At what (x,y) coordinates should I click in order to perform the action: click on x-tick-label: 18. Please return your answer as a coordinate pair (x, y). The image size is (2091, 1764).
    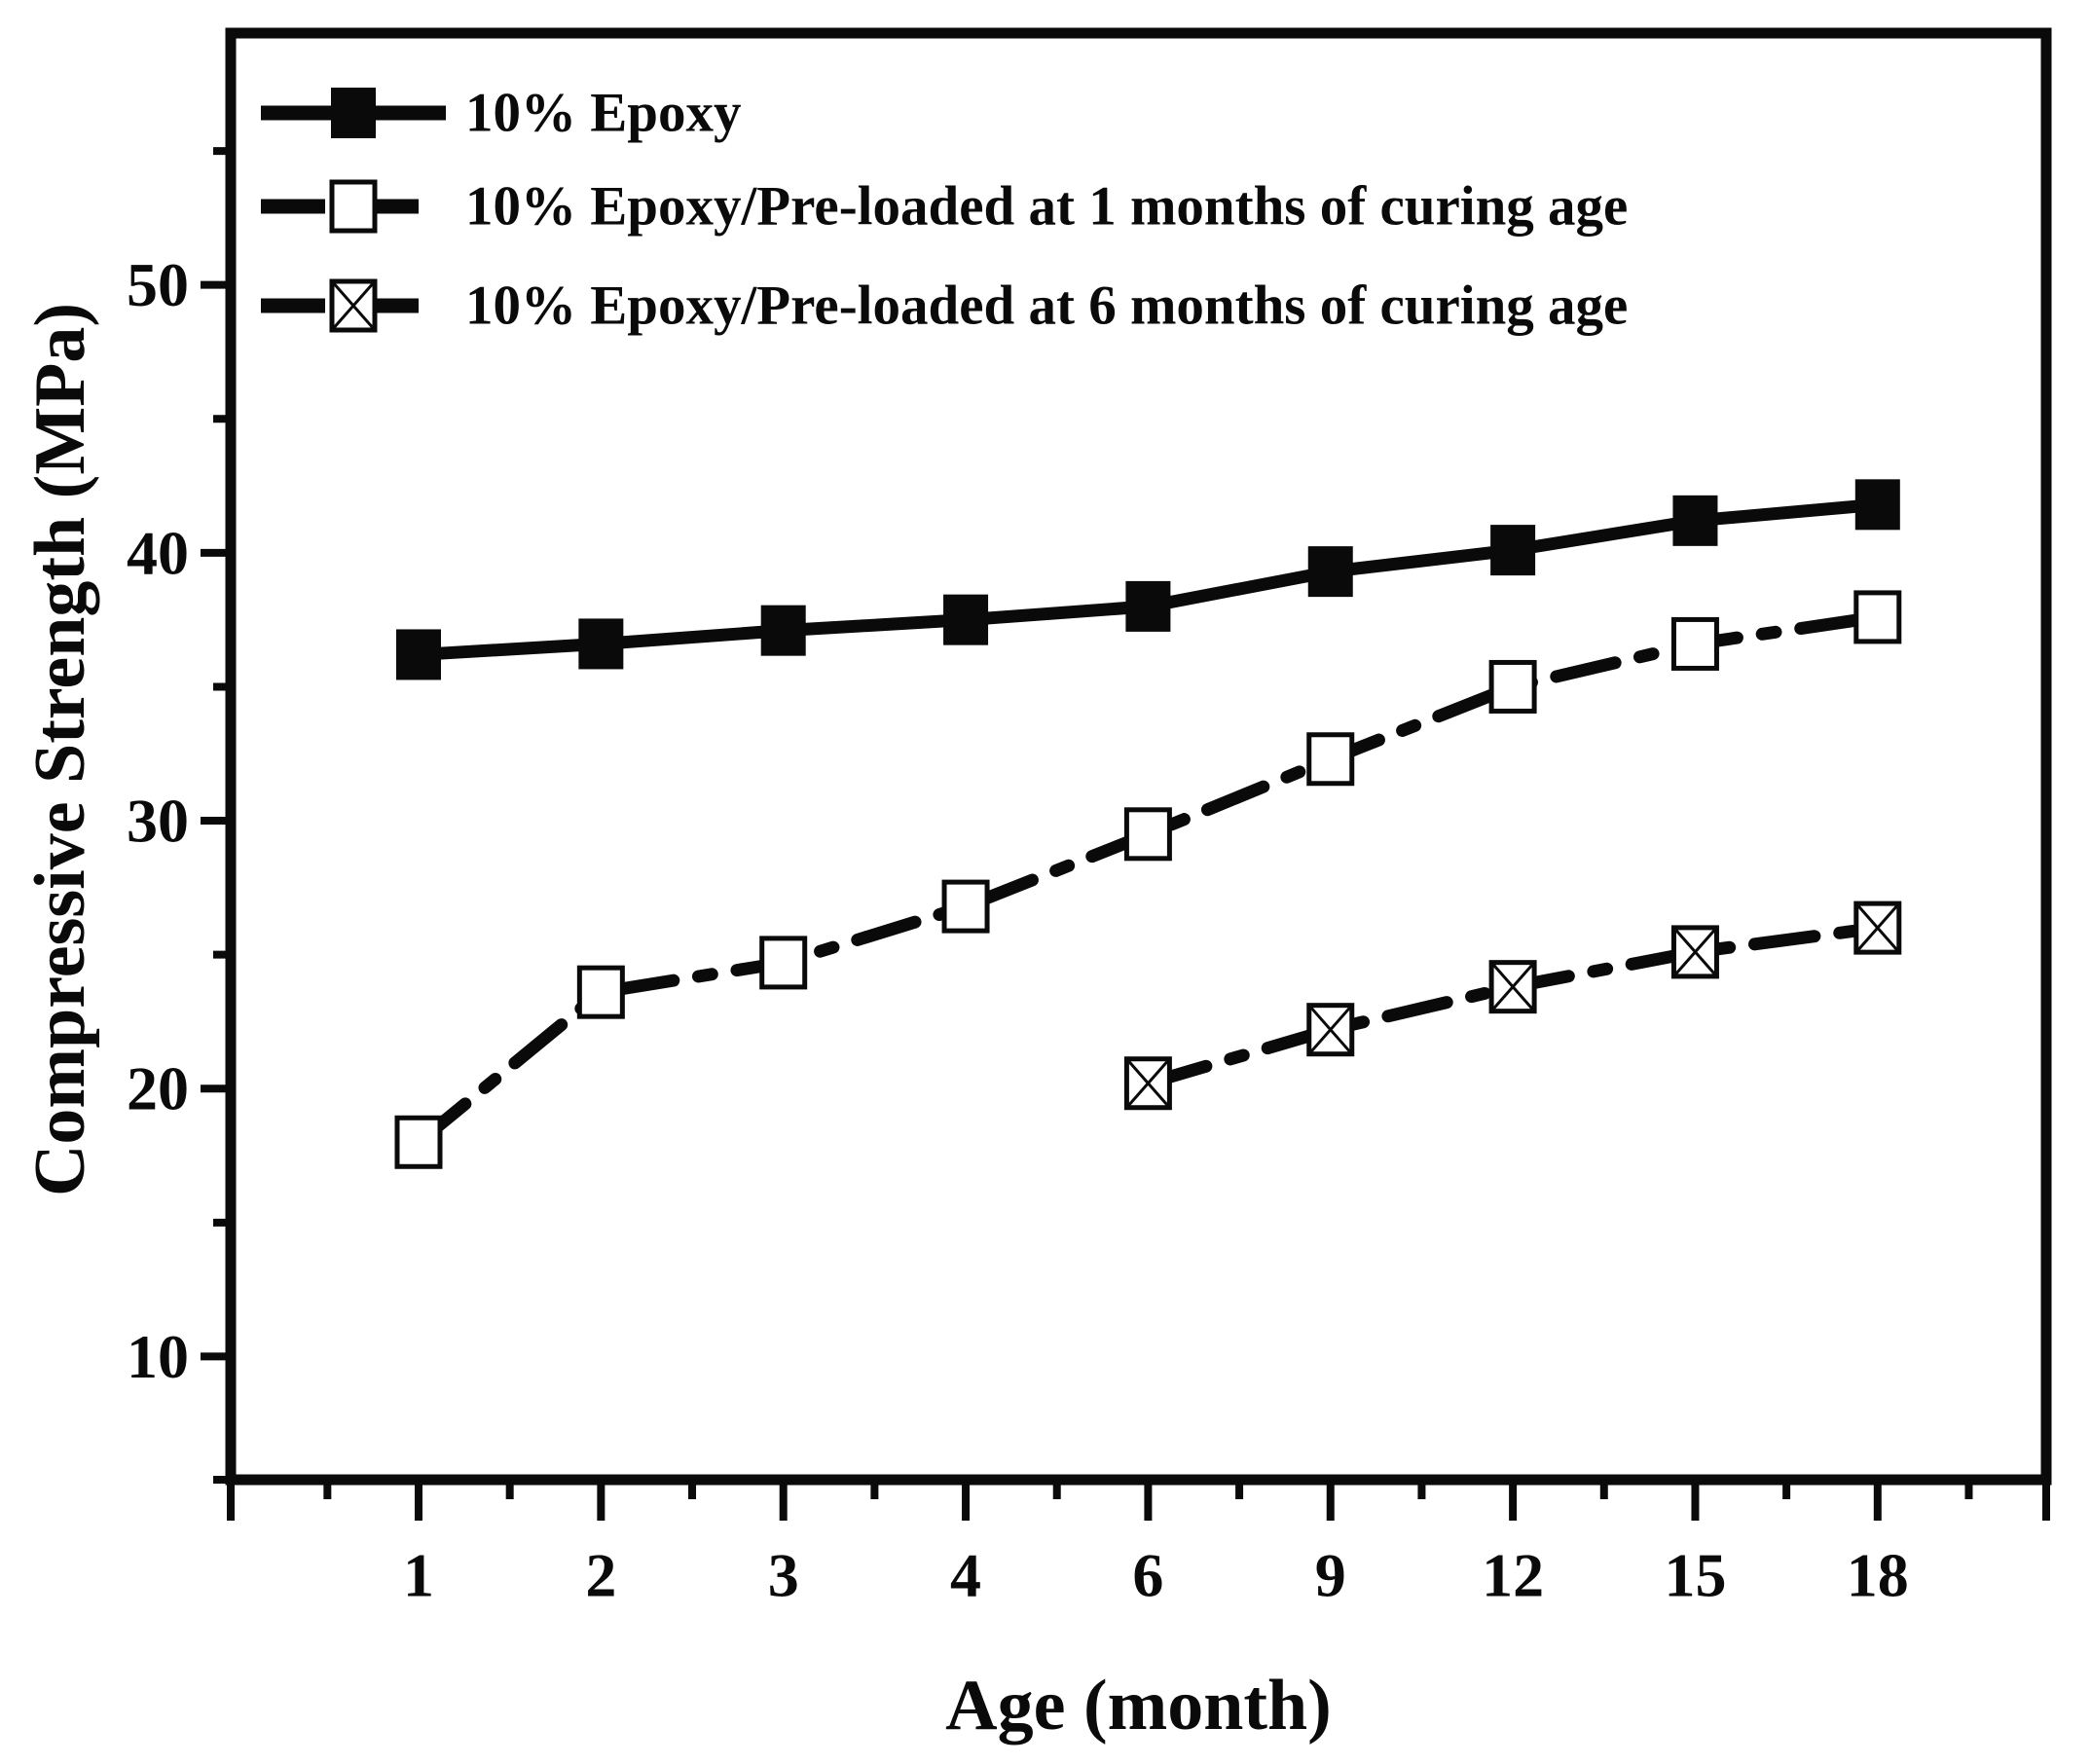
    Looking at the image, I should click on (1878, 1575).